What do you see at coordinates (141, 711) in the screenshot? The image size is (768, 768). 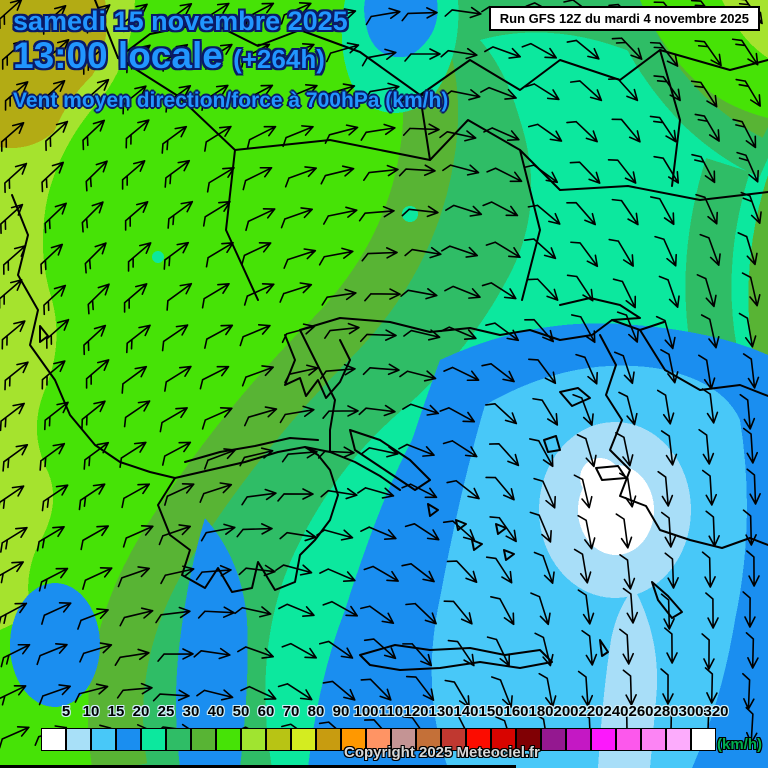 I see `legend-tick-label: 20` at bounding box center [141, 711].